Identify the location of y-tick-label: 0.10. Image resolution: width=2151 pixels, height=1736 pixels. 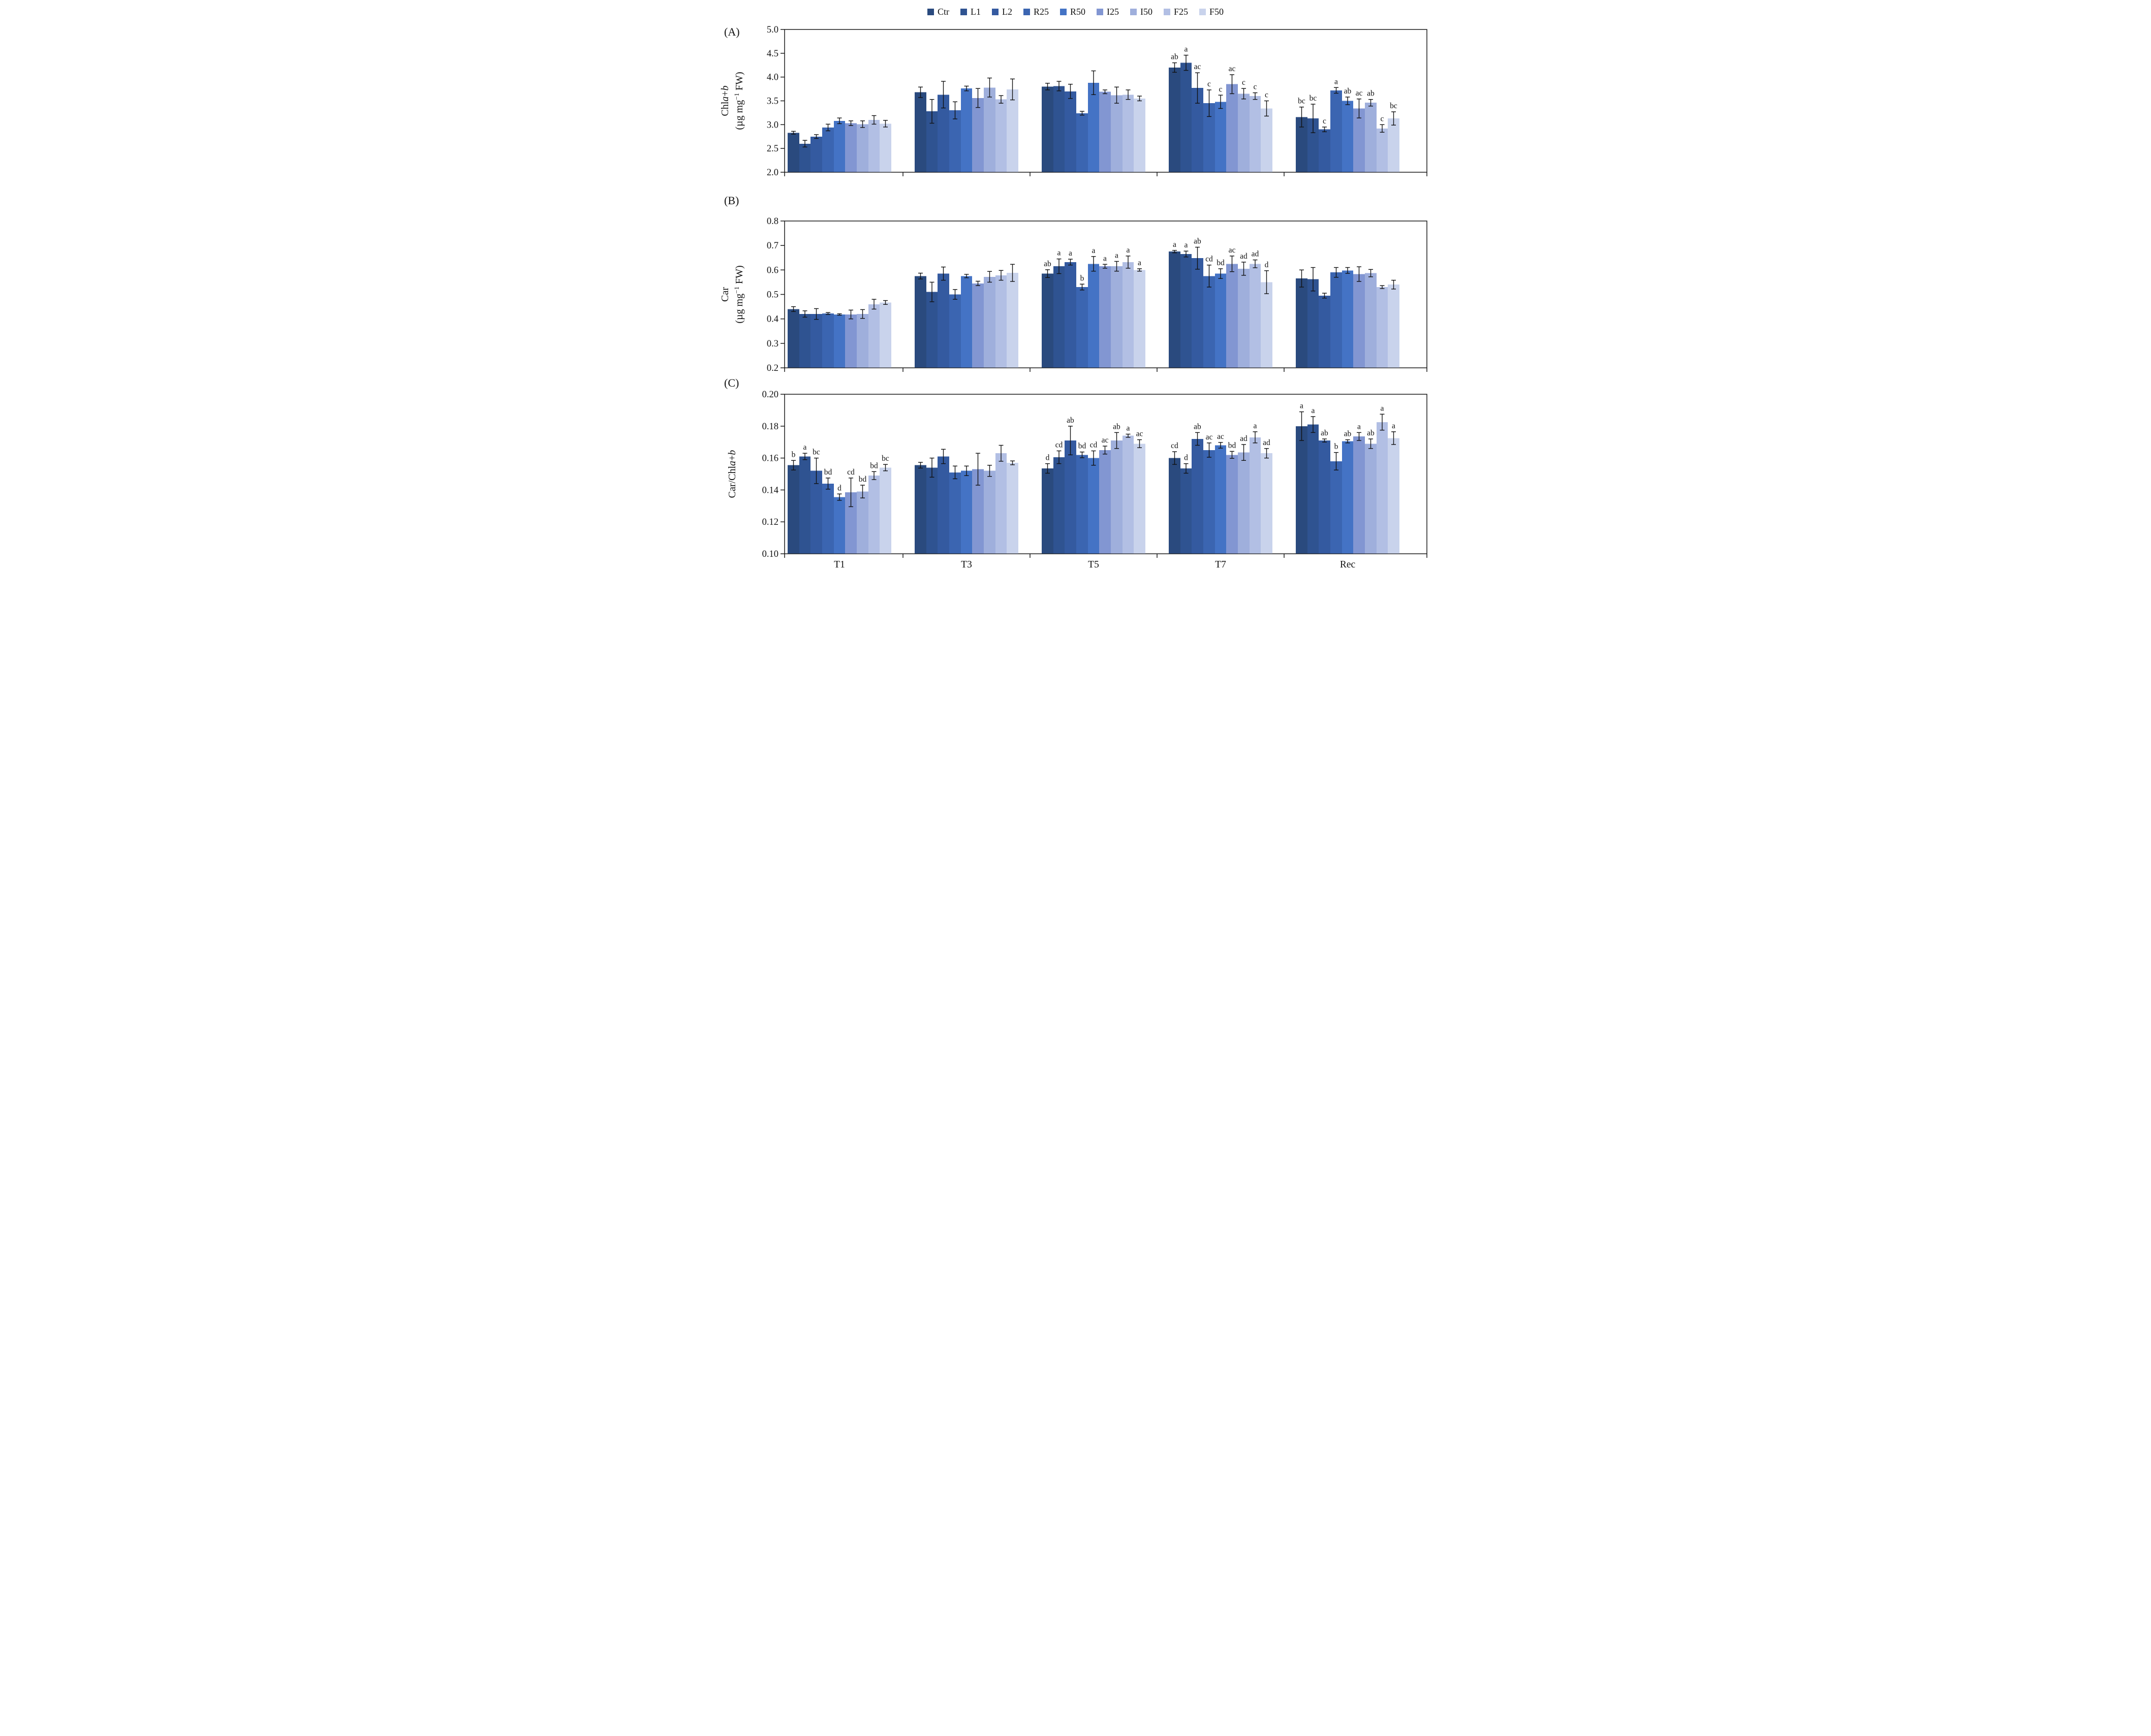
(770, 554).